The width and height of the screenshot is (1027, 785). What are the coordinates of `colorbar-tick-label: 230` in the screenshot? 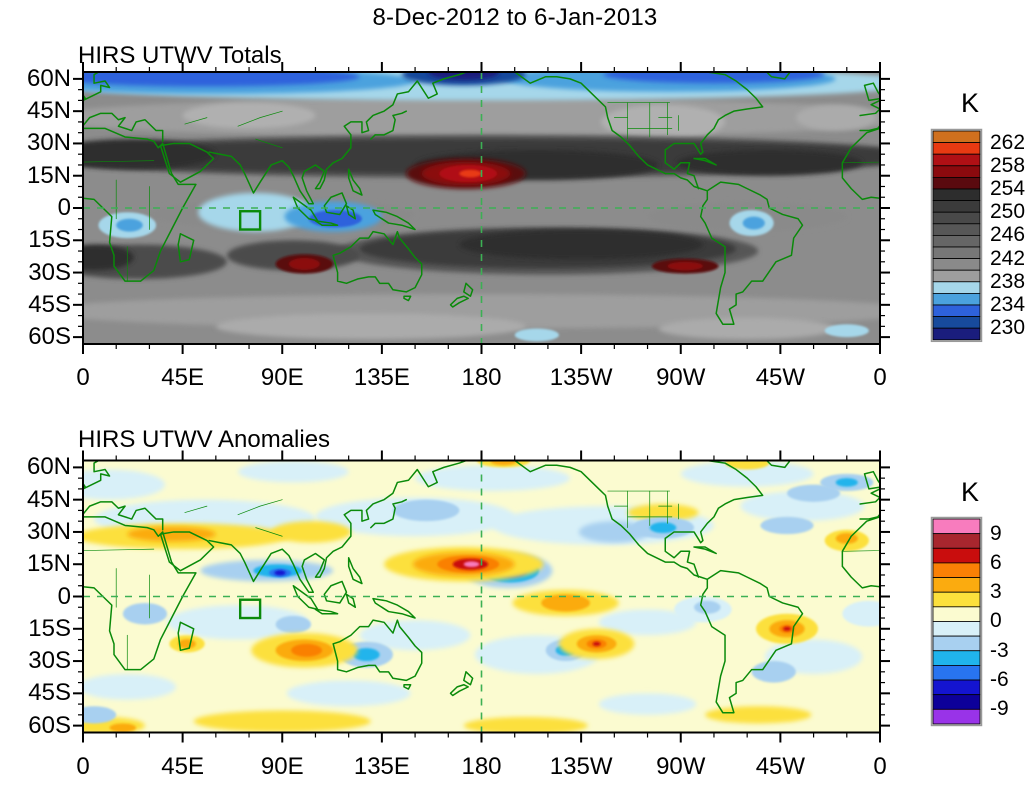 It's located at (1008, 328).